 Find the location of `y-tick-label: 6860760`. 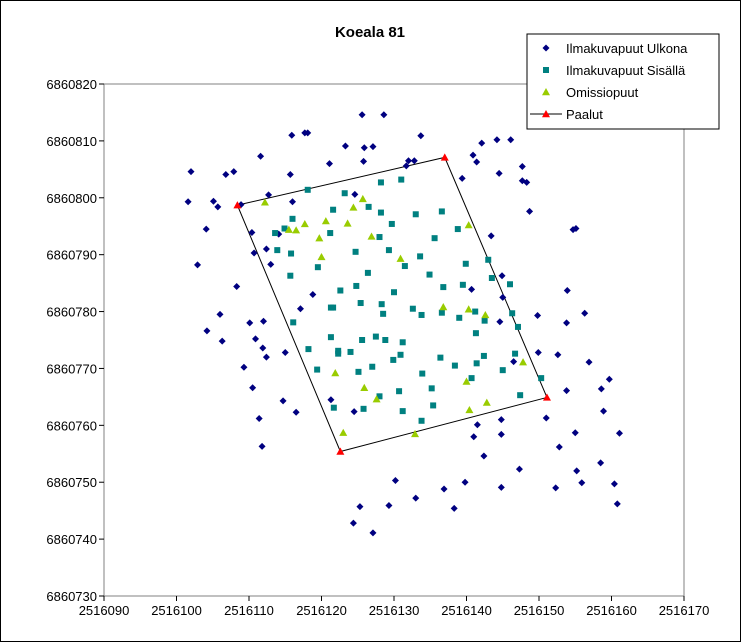

y-tick-label: 6860760 is located at coordinates (71, 425).